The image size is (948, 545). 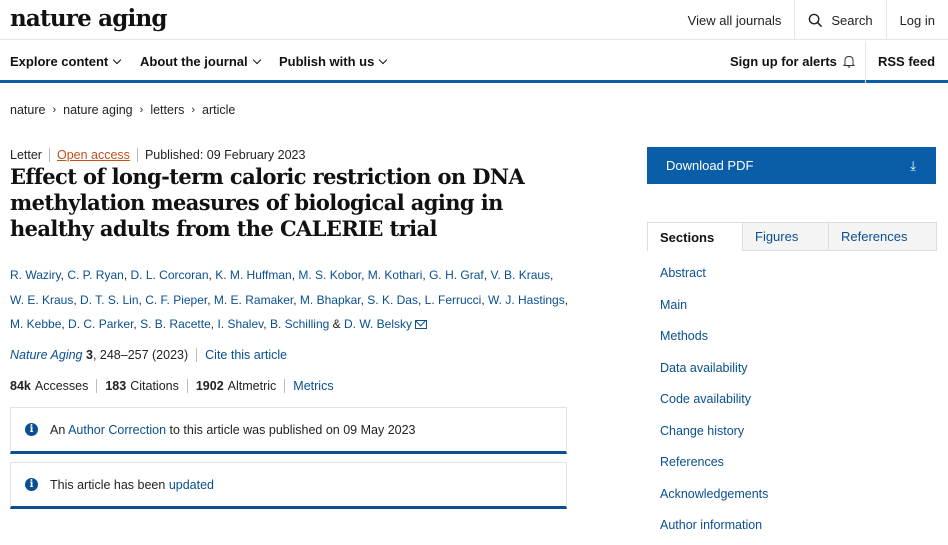 What do you see at coordinates (28, 110) in the screenshot?
I see `breadcrumb-nature: nature` at bounding box center [28, 110].